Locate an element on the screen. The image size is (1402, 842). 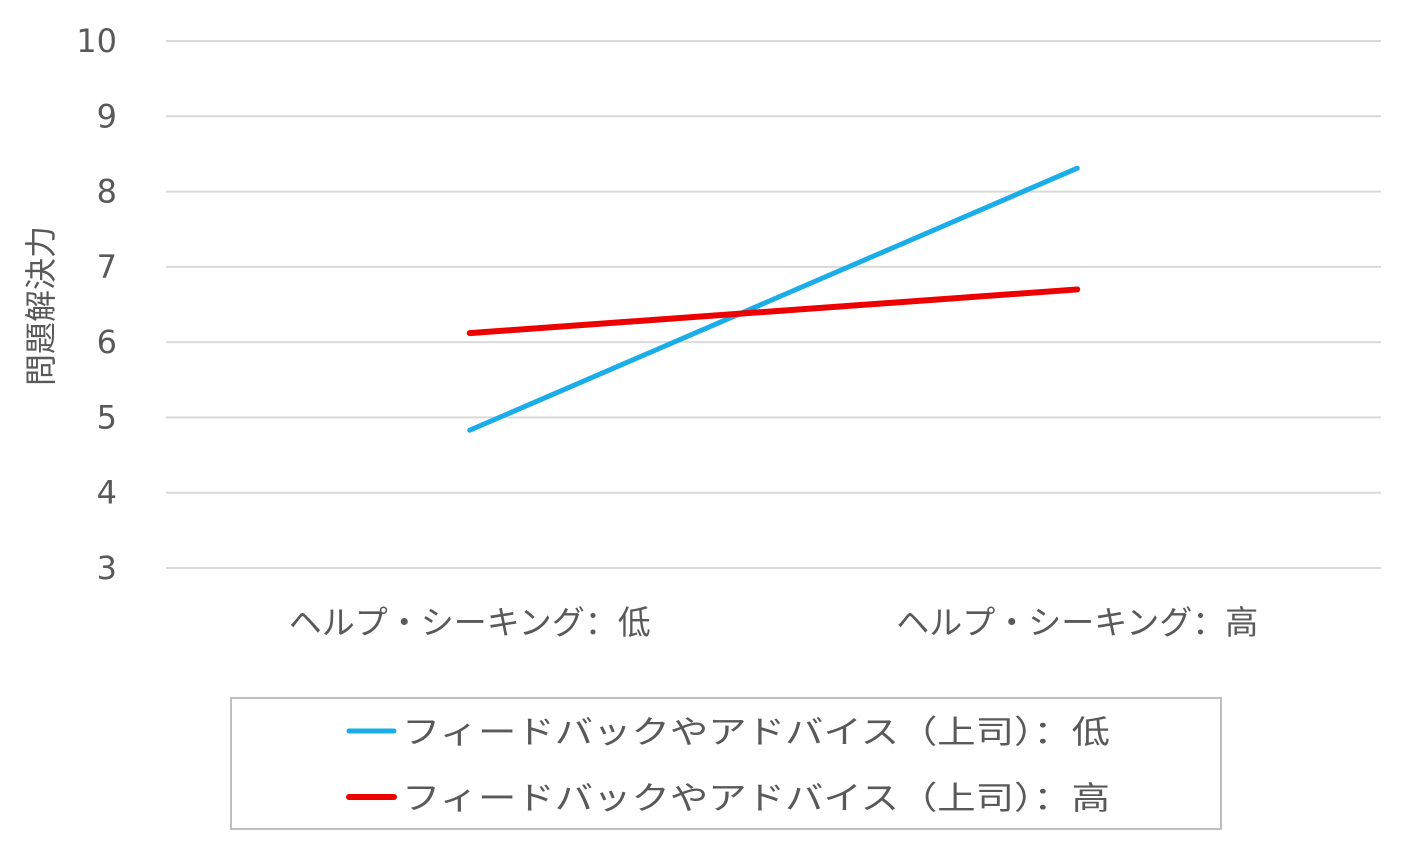
y-tick-label: 7 is located at coordinates (107, 267).